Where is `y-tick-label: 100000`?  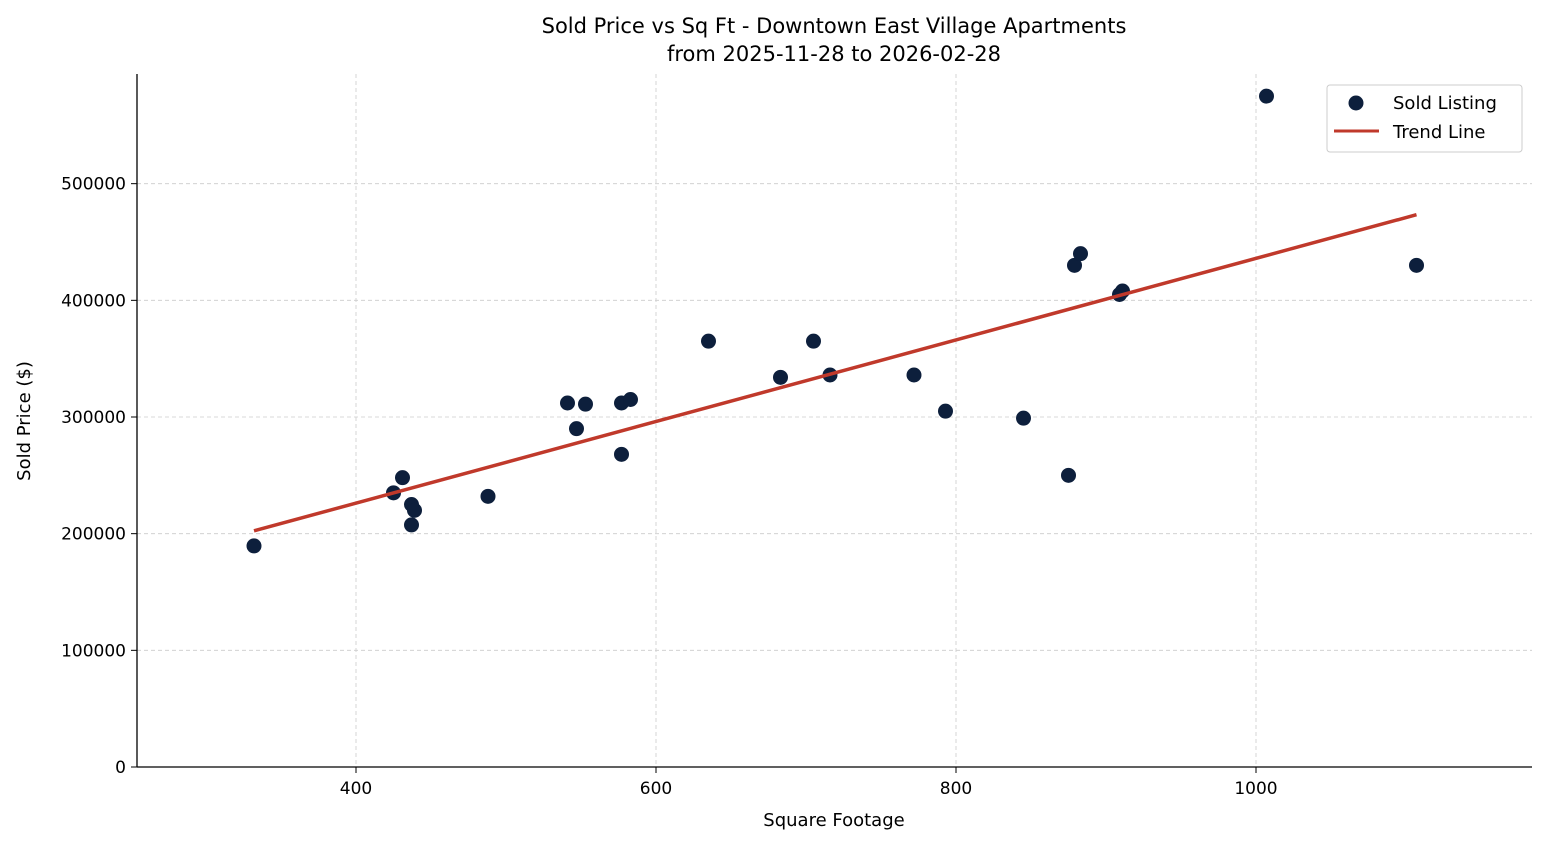
y-tick-label: 100000 is located at coordinates (93, 651).